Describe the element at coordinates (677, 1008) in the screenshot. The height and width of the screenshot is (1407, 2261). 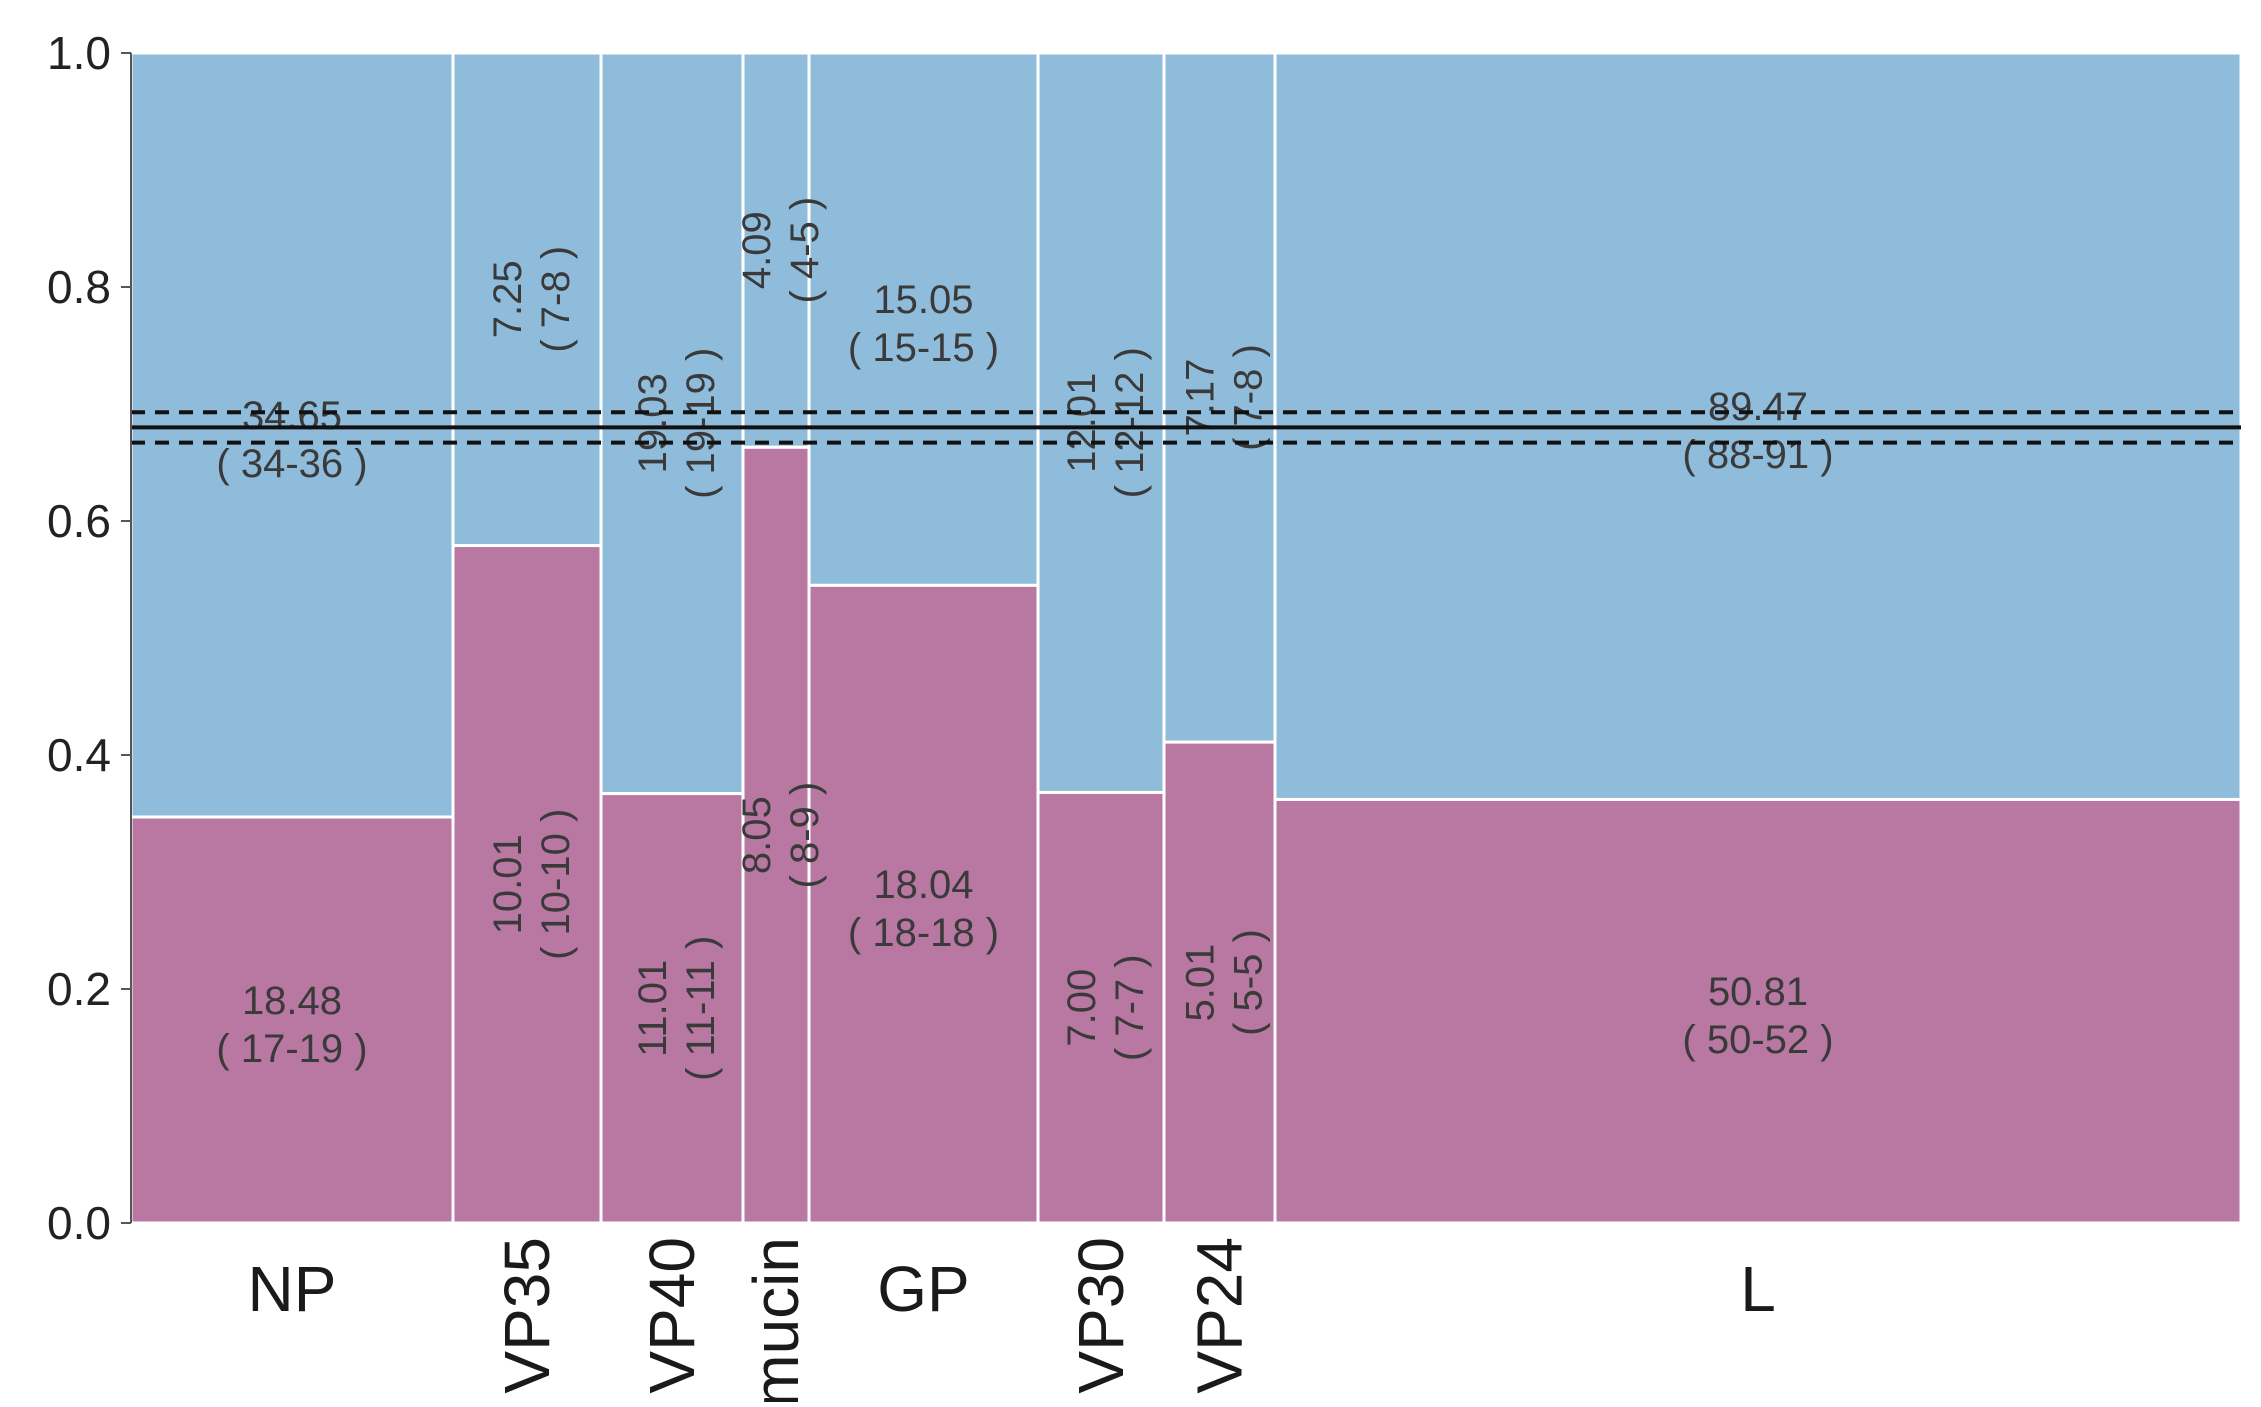
I see `cell-label-bottom-vp40: 11.01( 11-11 )` at that location.